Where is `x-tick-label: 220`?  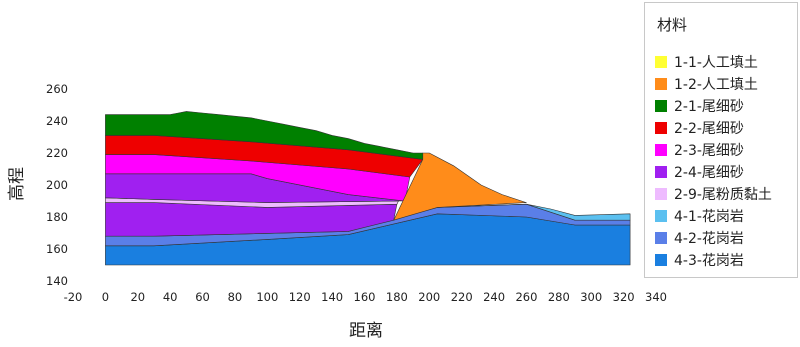
x-tick-label: 220 is located at coordinates (462, 297).